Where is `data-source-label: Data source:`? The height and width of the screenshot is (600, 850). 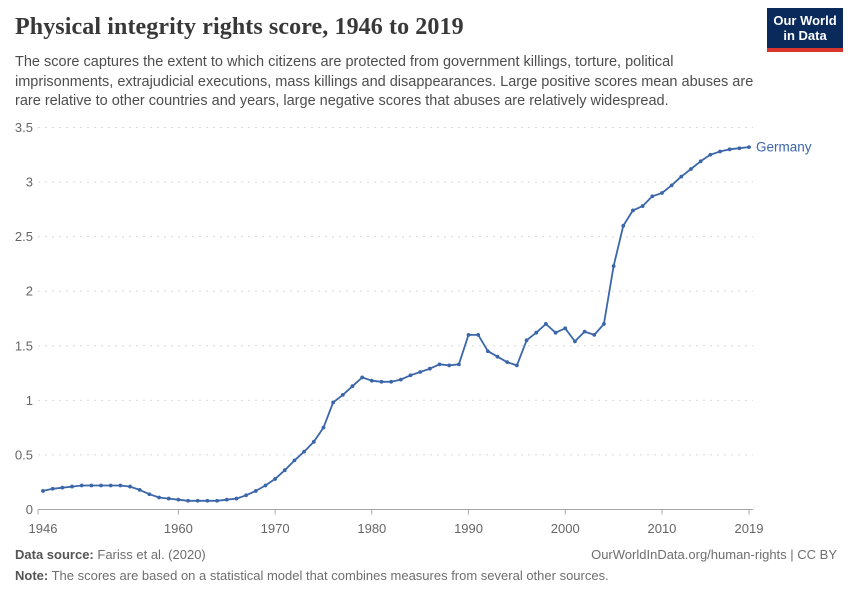
data-source-label: Data source: is located at coordinates (54, 554).